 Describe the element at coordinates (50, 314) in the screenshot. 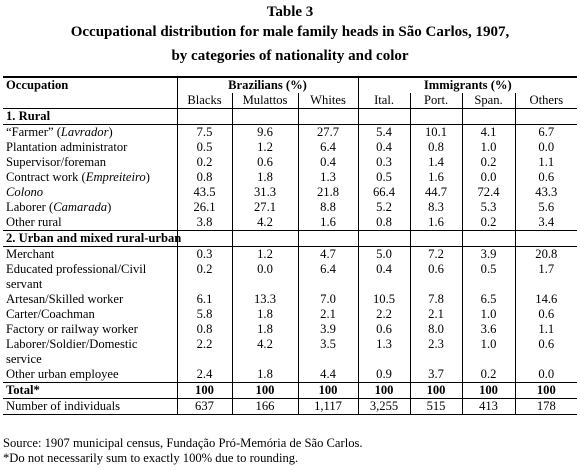

I see `occupation-label: Carter/Coachman` at that location.